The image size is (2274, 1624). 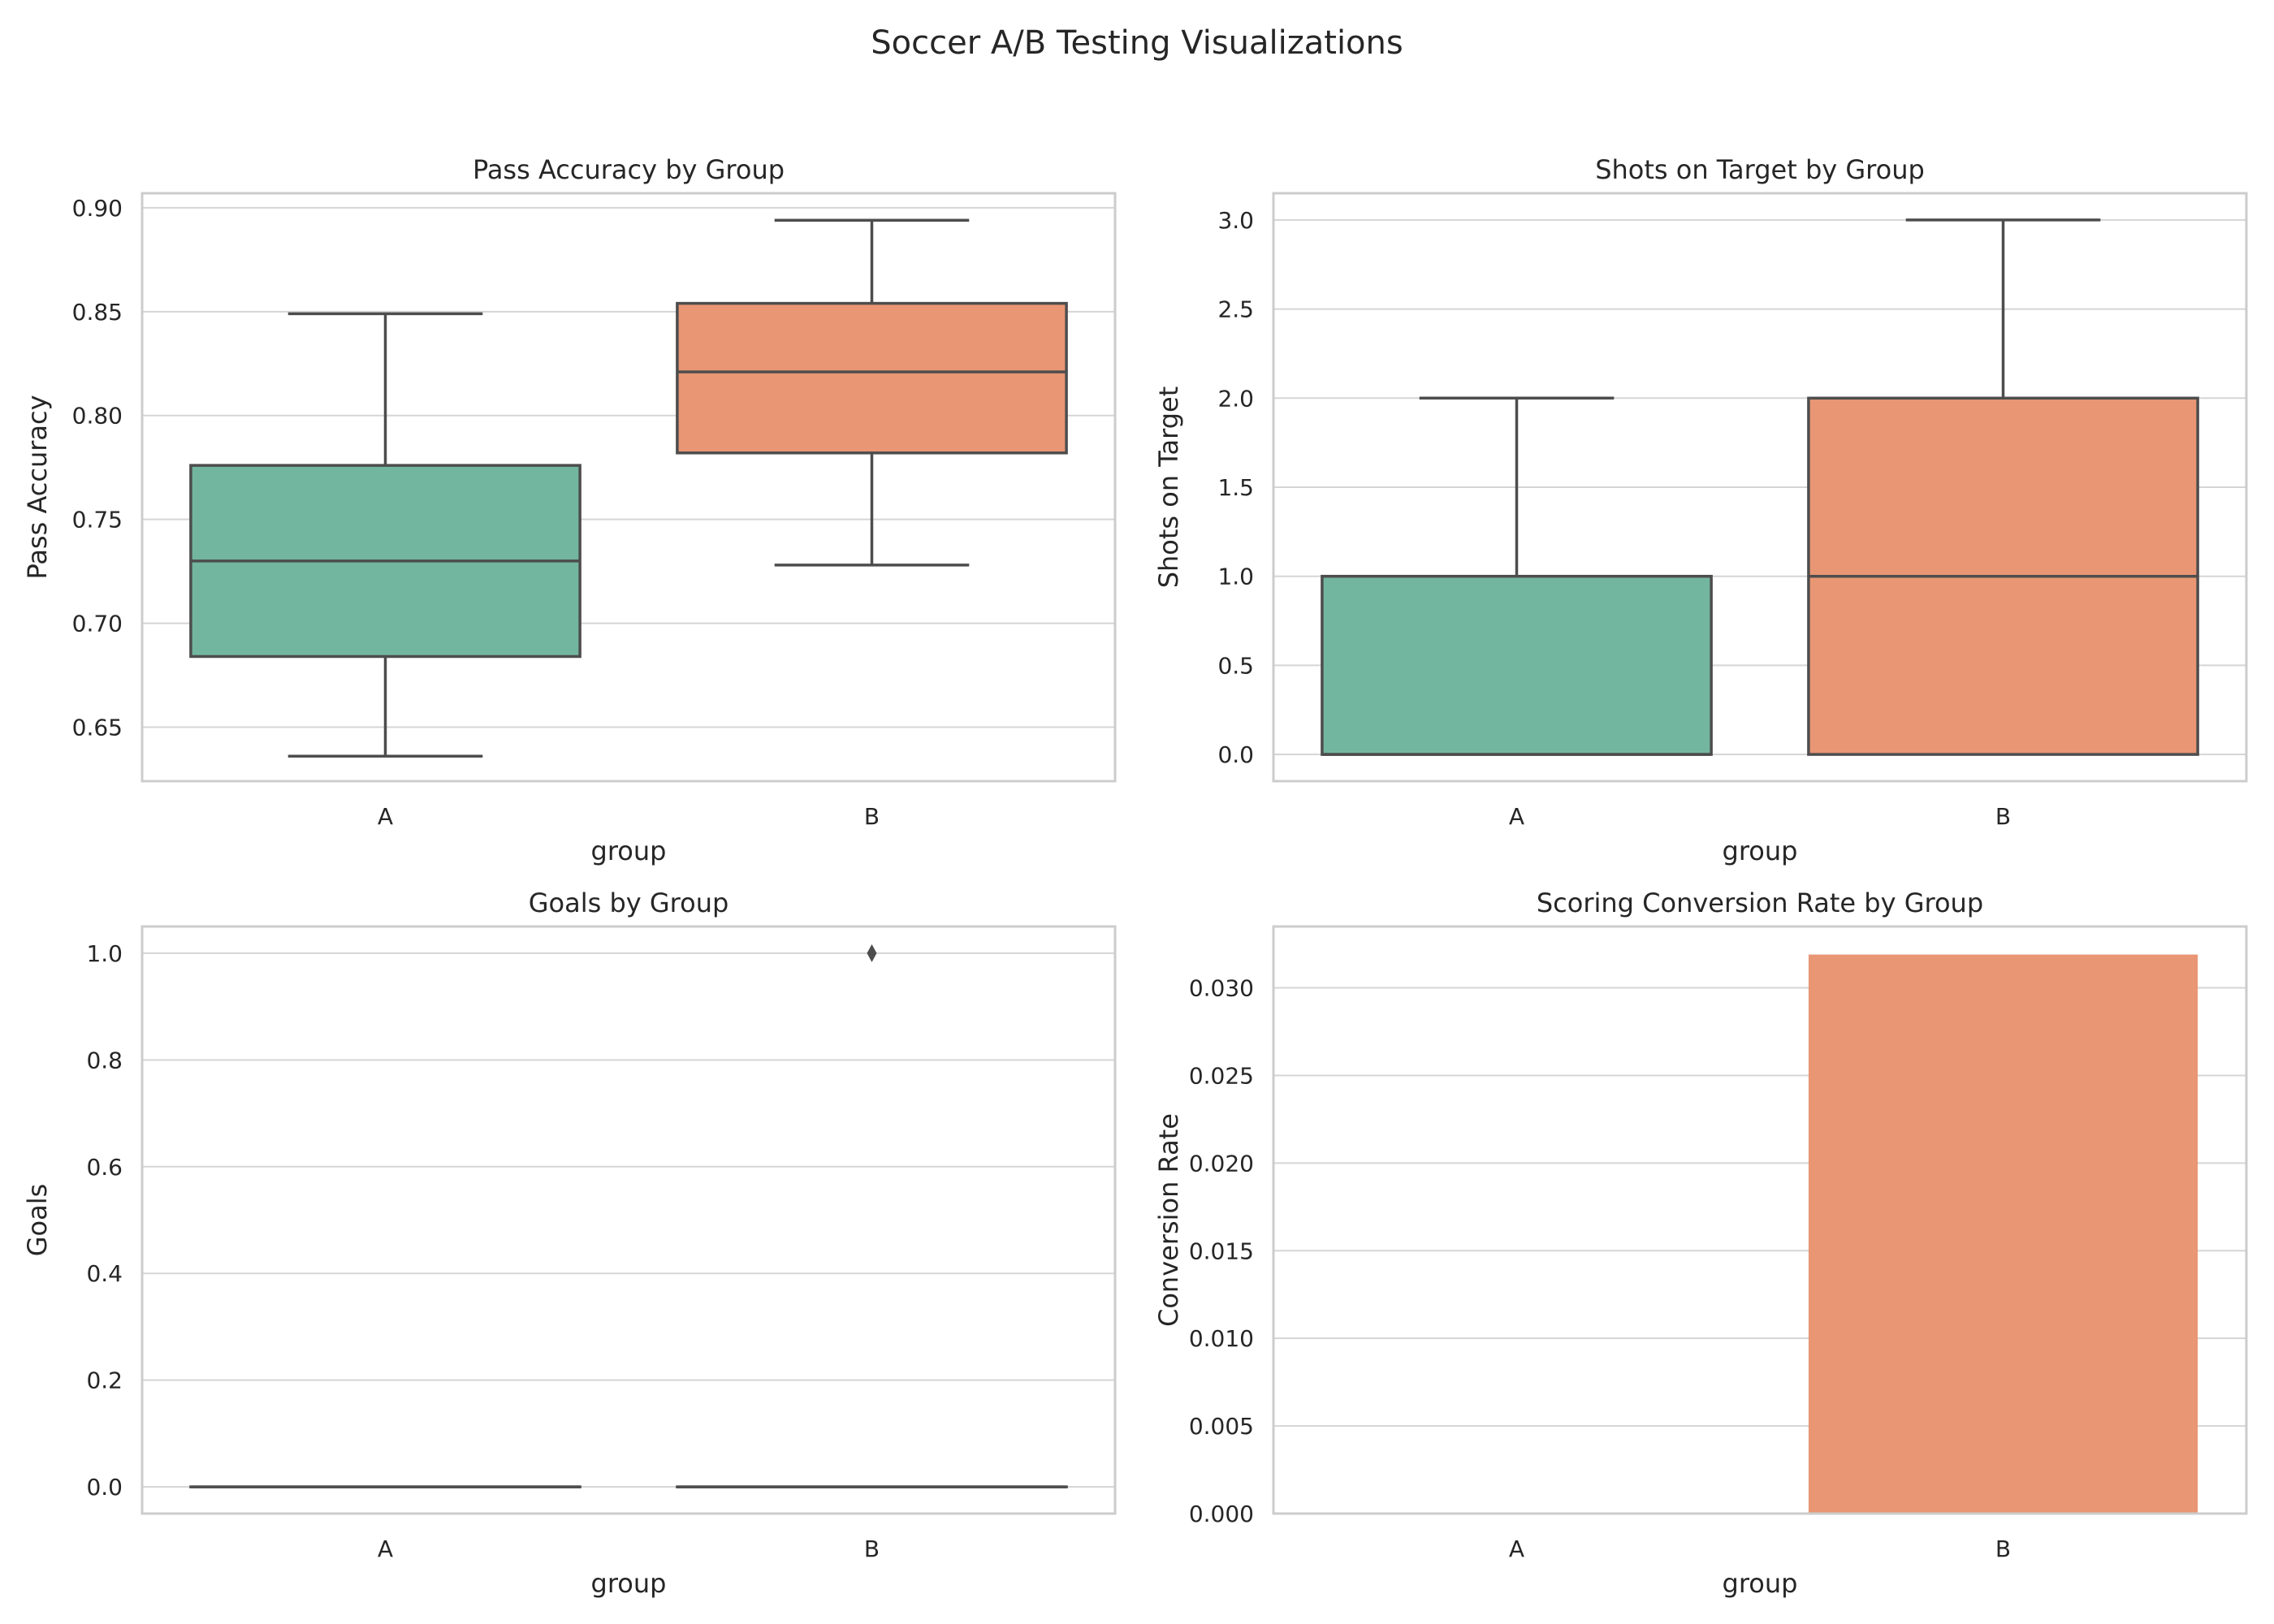 I want to click on y-tick-label: 0.90, so click(x=97, y=209).